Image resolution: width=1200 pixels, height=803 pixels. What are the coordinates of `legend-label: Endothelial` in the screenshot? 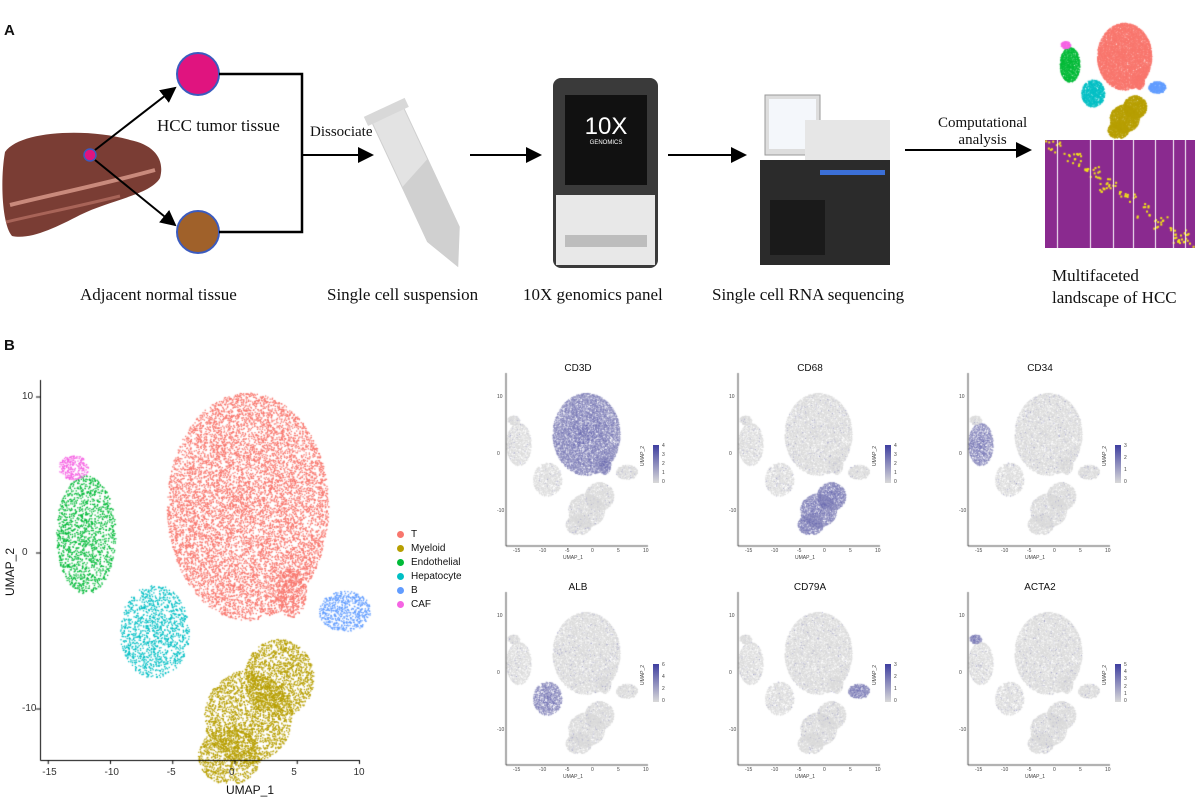 It's located at (436, 562).